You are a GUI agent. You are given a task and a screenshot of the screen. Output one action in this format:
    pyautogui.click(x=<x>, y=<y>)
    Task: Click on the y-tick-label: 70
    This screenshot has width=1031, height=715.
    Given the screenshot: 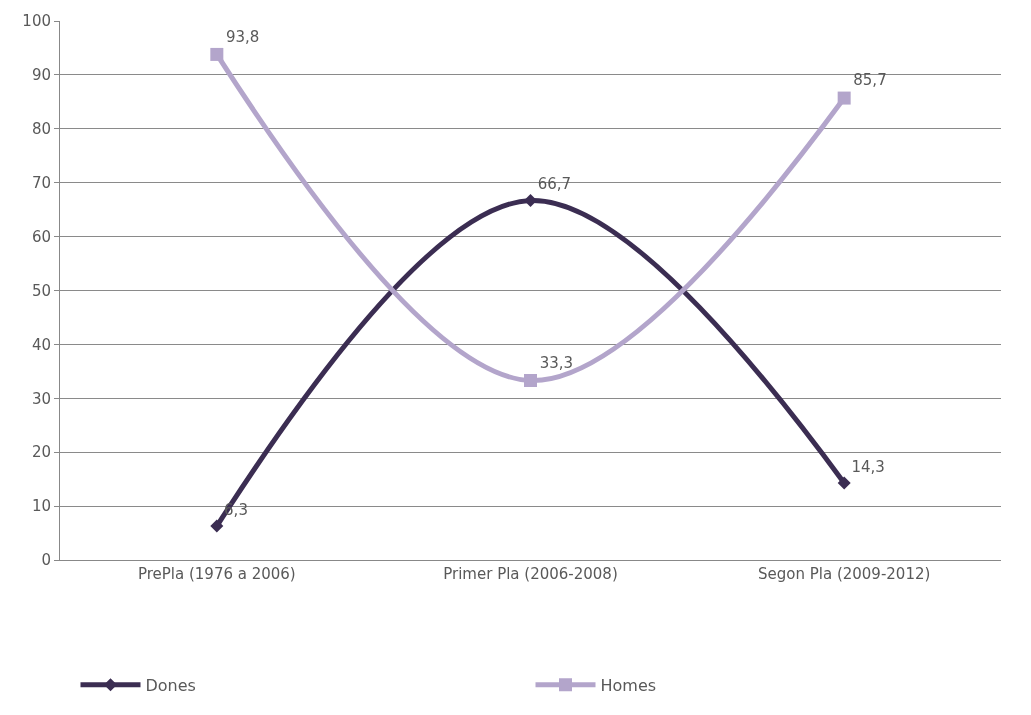 What is the action you would take?
    pyautogui.click(x=41, y=182)
    